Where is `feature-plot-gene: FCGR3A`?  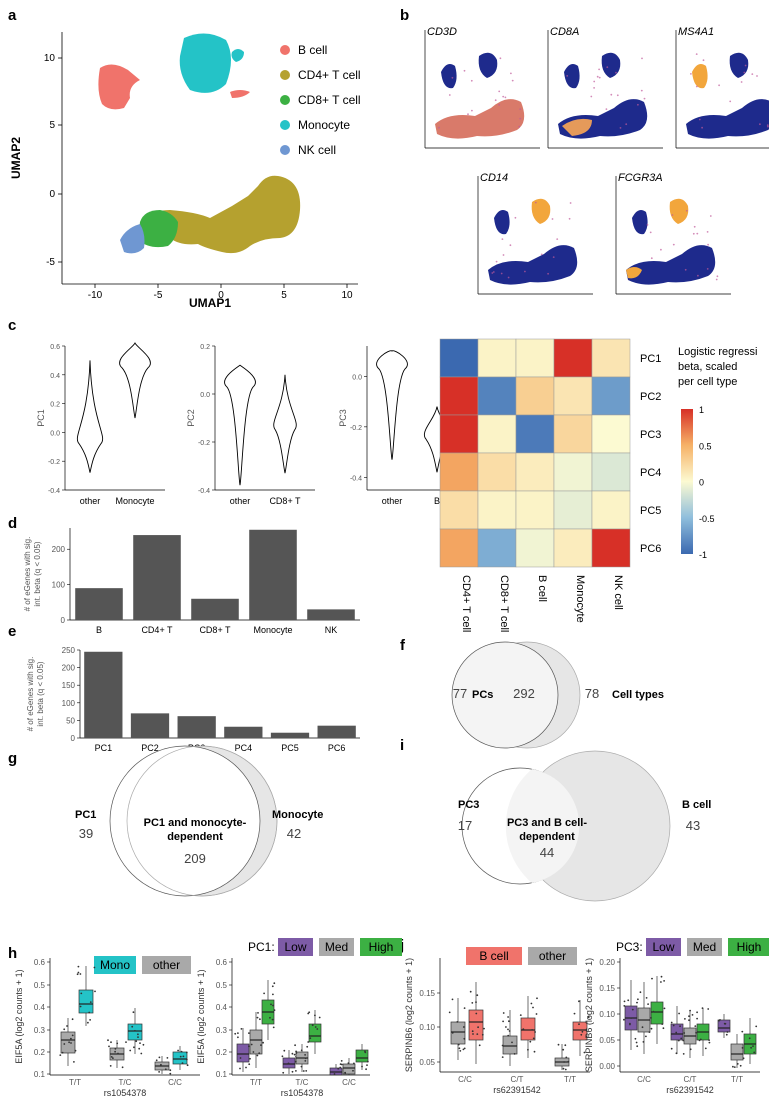
feature-plot-gene: FCGR3A is located at coordinates (640, 178).